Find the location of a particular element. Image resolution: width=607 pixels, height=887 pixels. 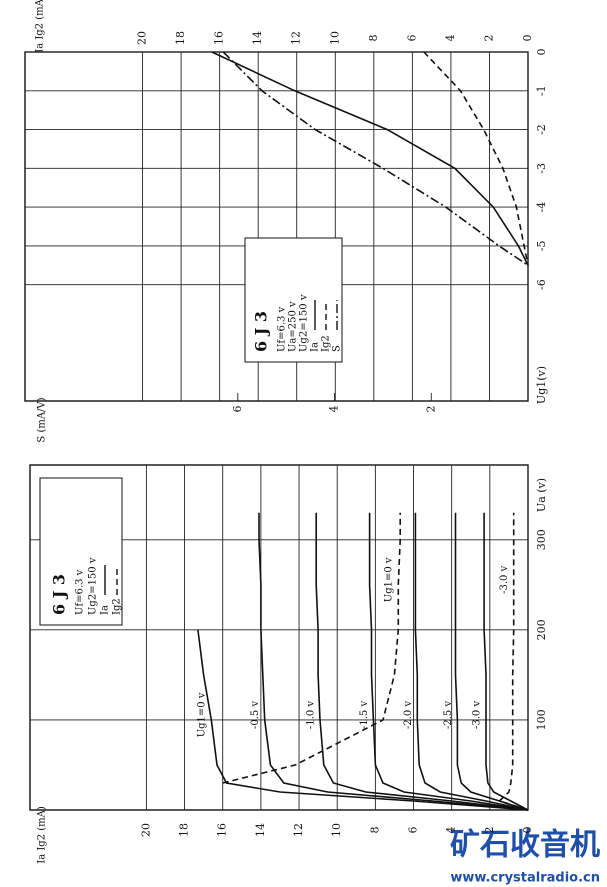

x-tick-label: 0 is located at coordinates (541, 52).